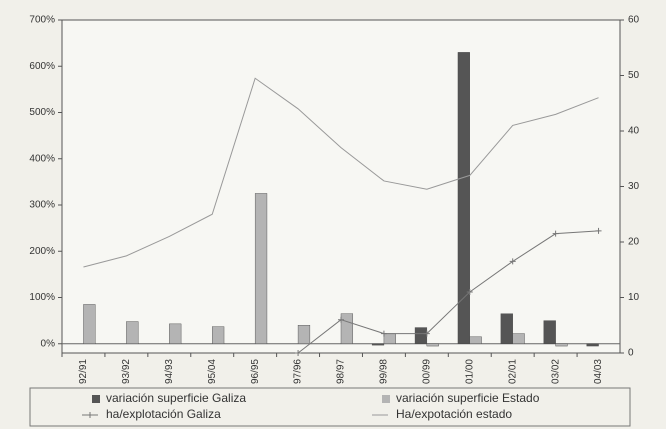 The height and width of the screenshot is (429, 666). What do you see at coordinates (48, 343) in the screenshot?
I see `y-tick-label: 0%` at bounding box center [48, 343].